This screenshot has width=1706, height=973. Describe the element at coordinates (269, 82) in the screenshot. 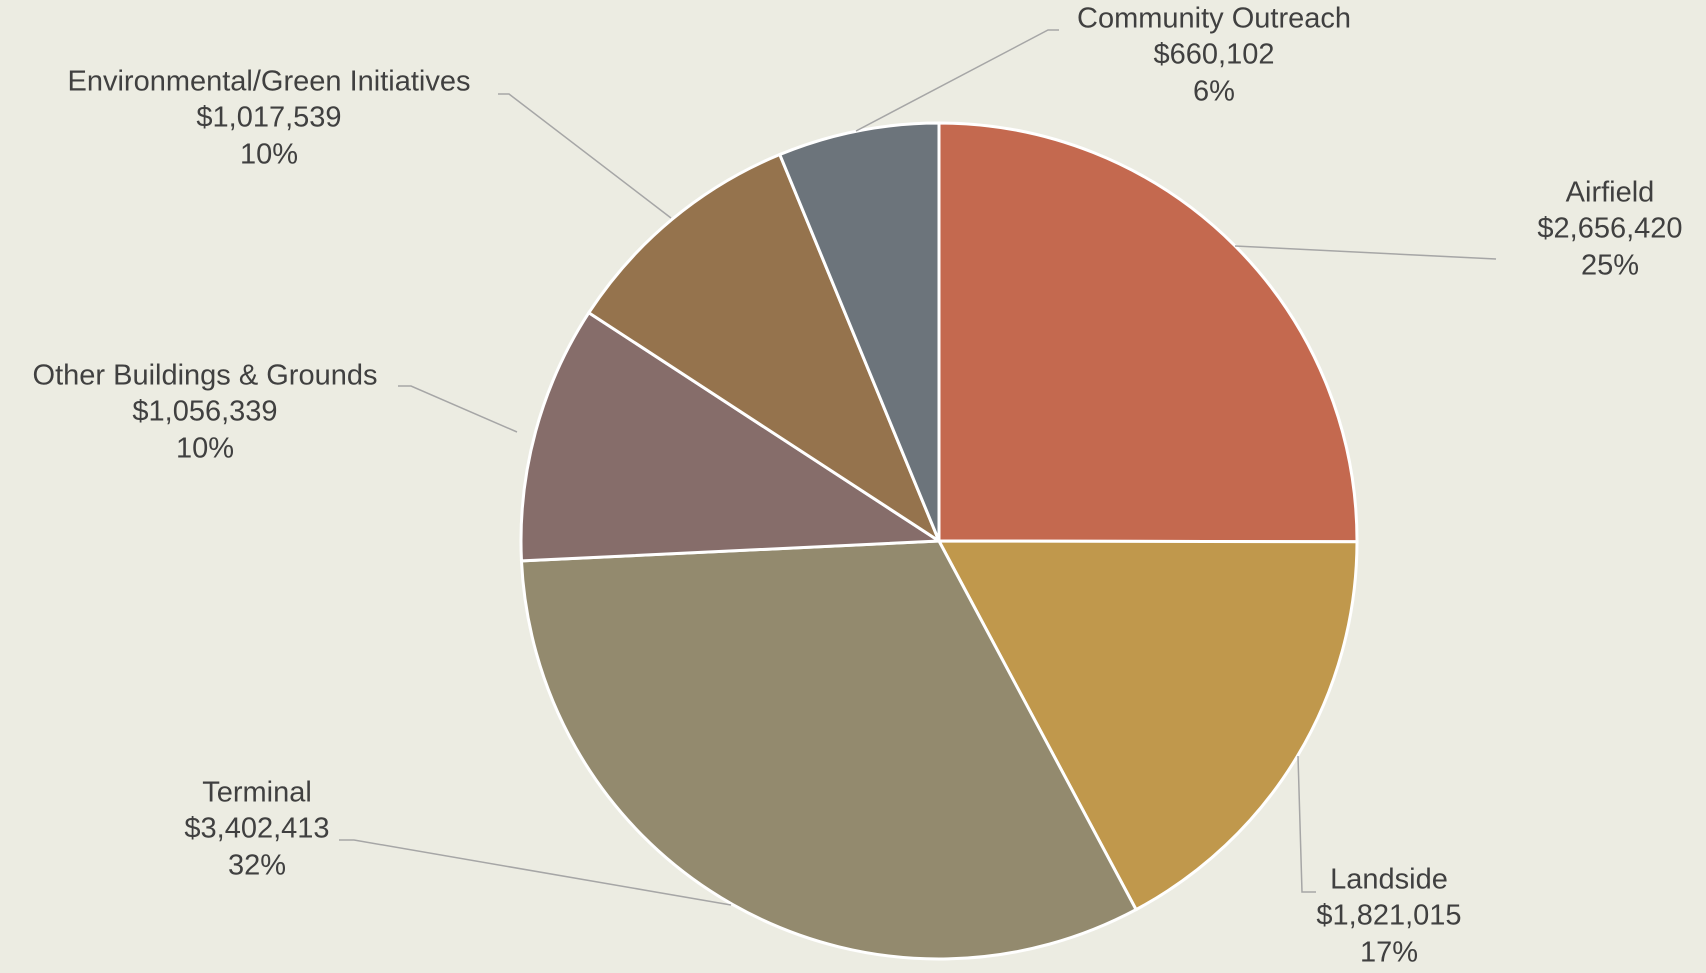

I see `slice-label: Environmental/Green Initiatives` at that location.